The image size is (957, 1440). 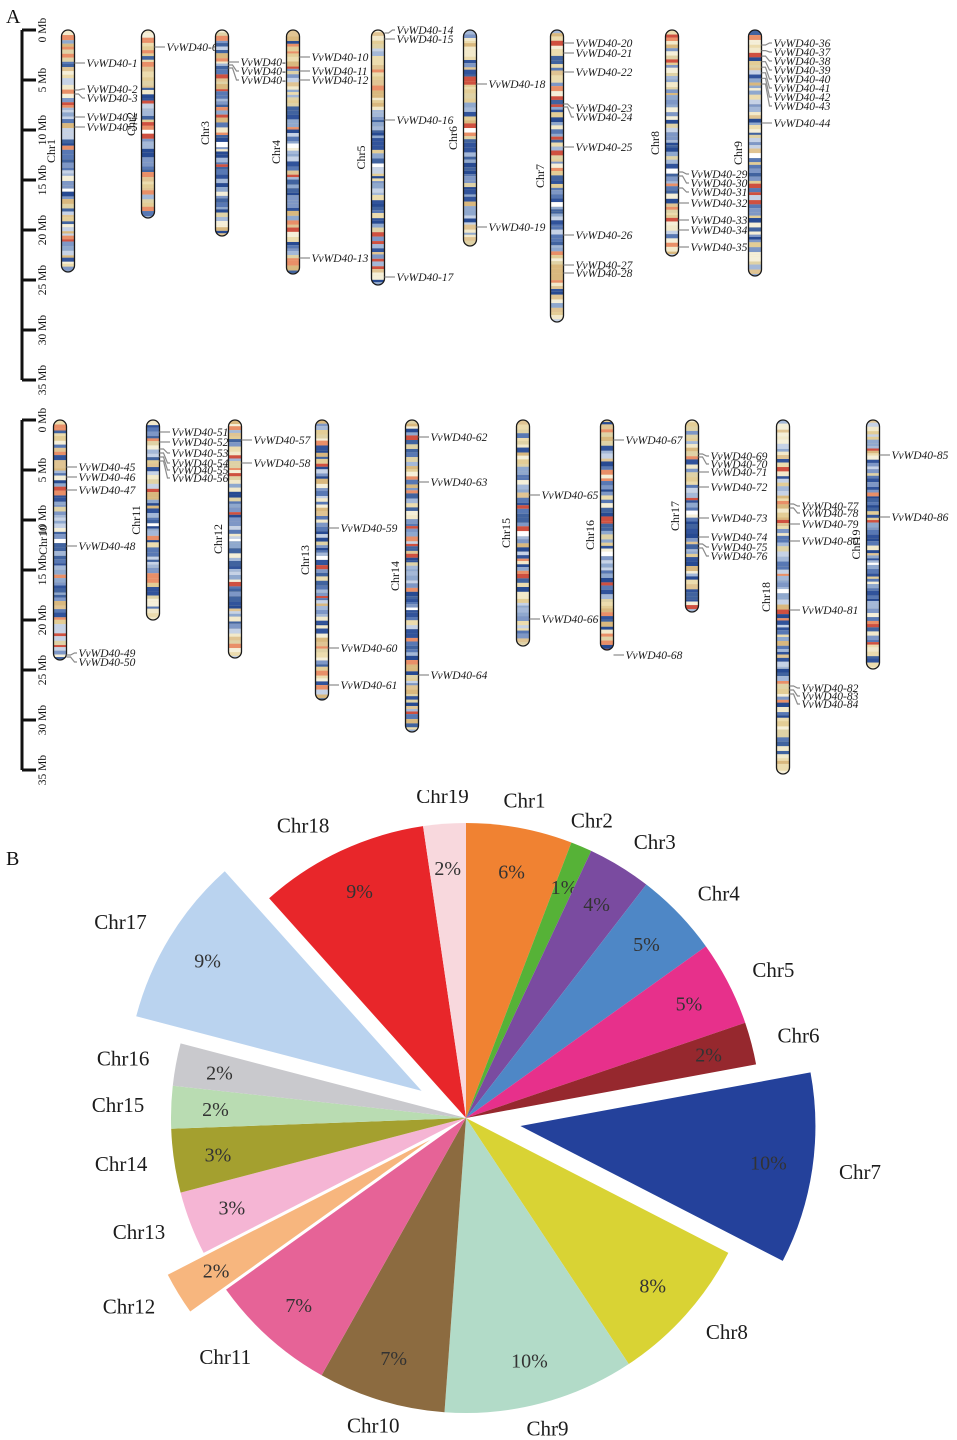 I want to click on gene-label: VvWD40-24, so click(x=604, y=118).